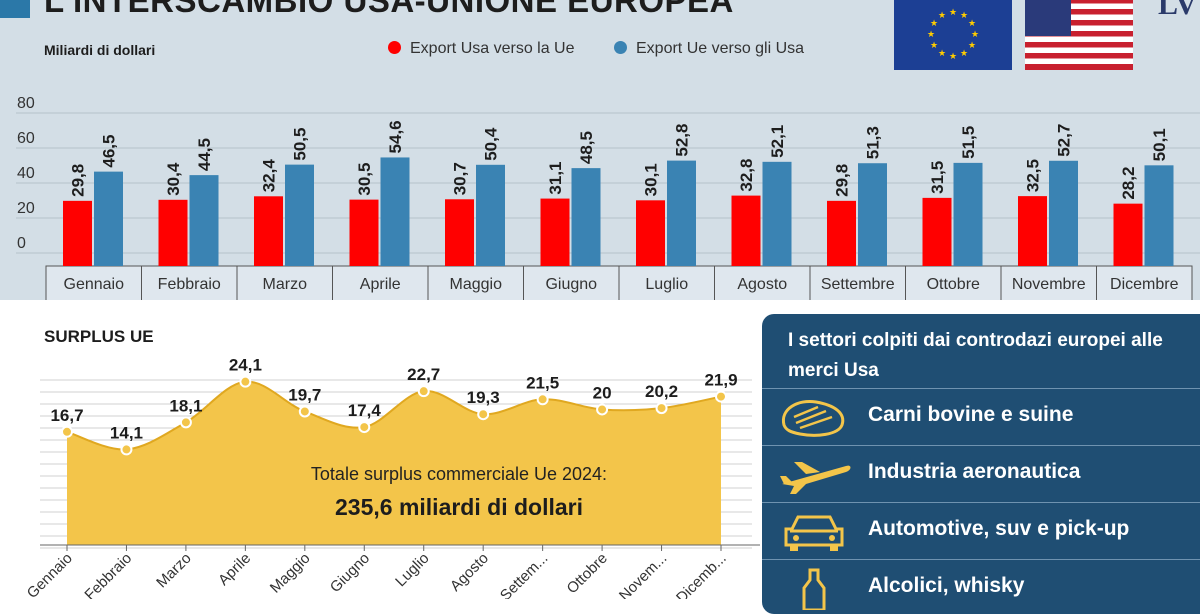 The image size is (1200, 616). I want to click on bar-data-label: 51,3, so click(873, 142).